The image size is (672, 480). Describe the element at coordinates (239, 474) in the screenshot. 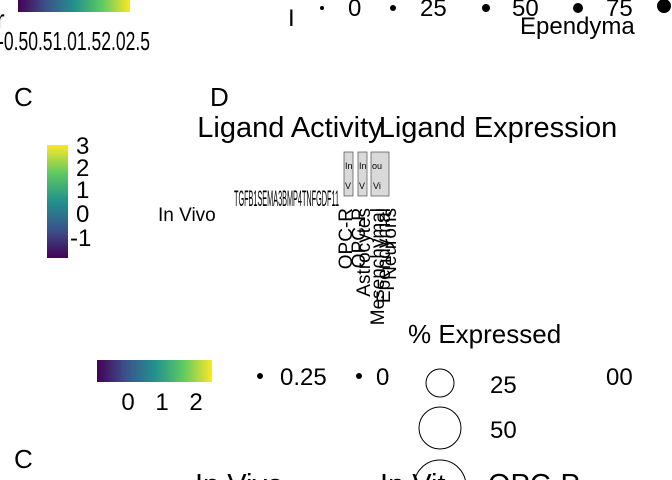

I see `cut-label: In Vivo` at that location.